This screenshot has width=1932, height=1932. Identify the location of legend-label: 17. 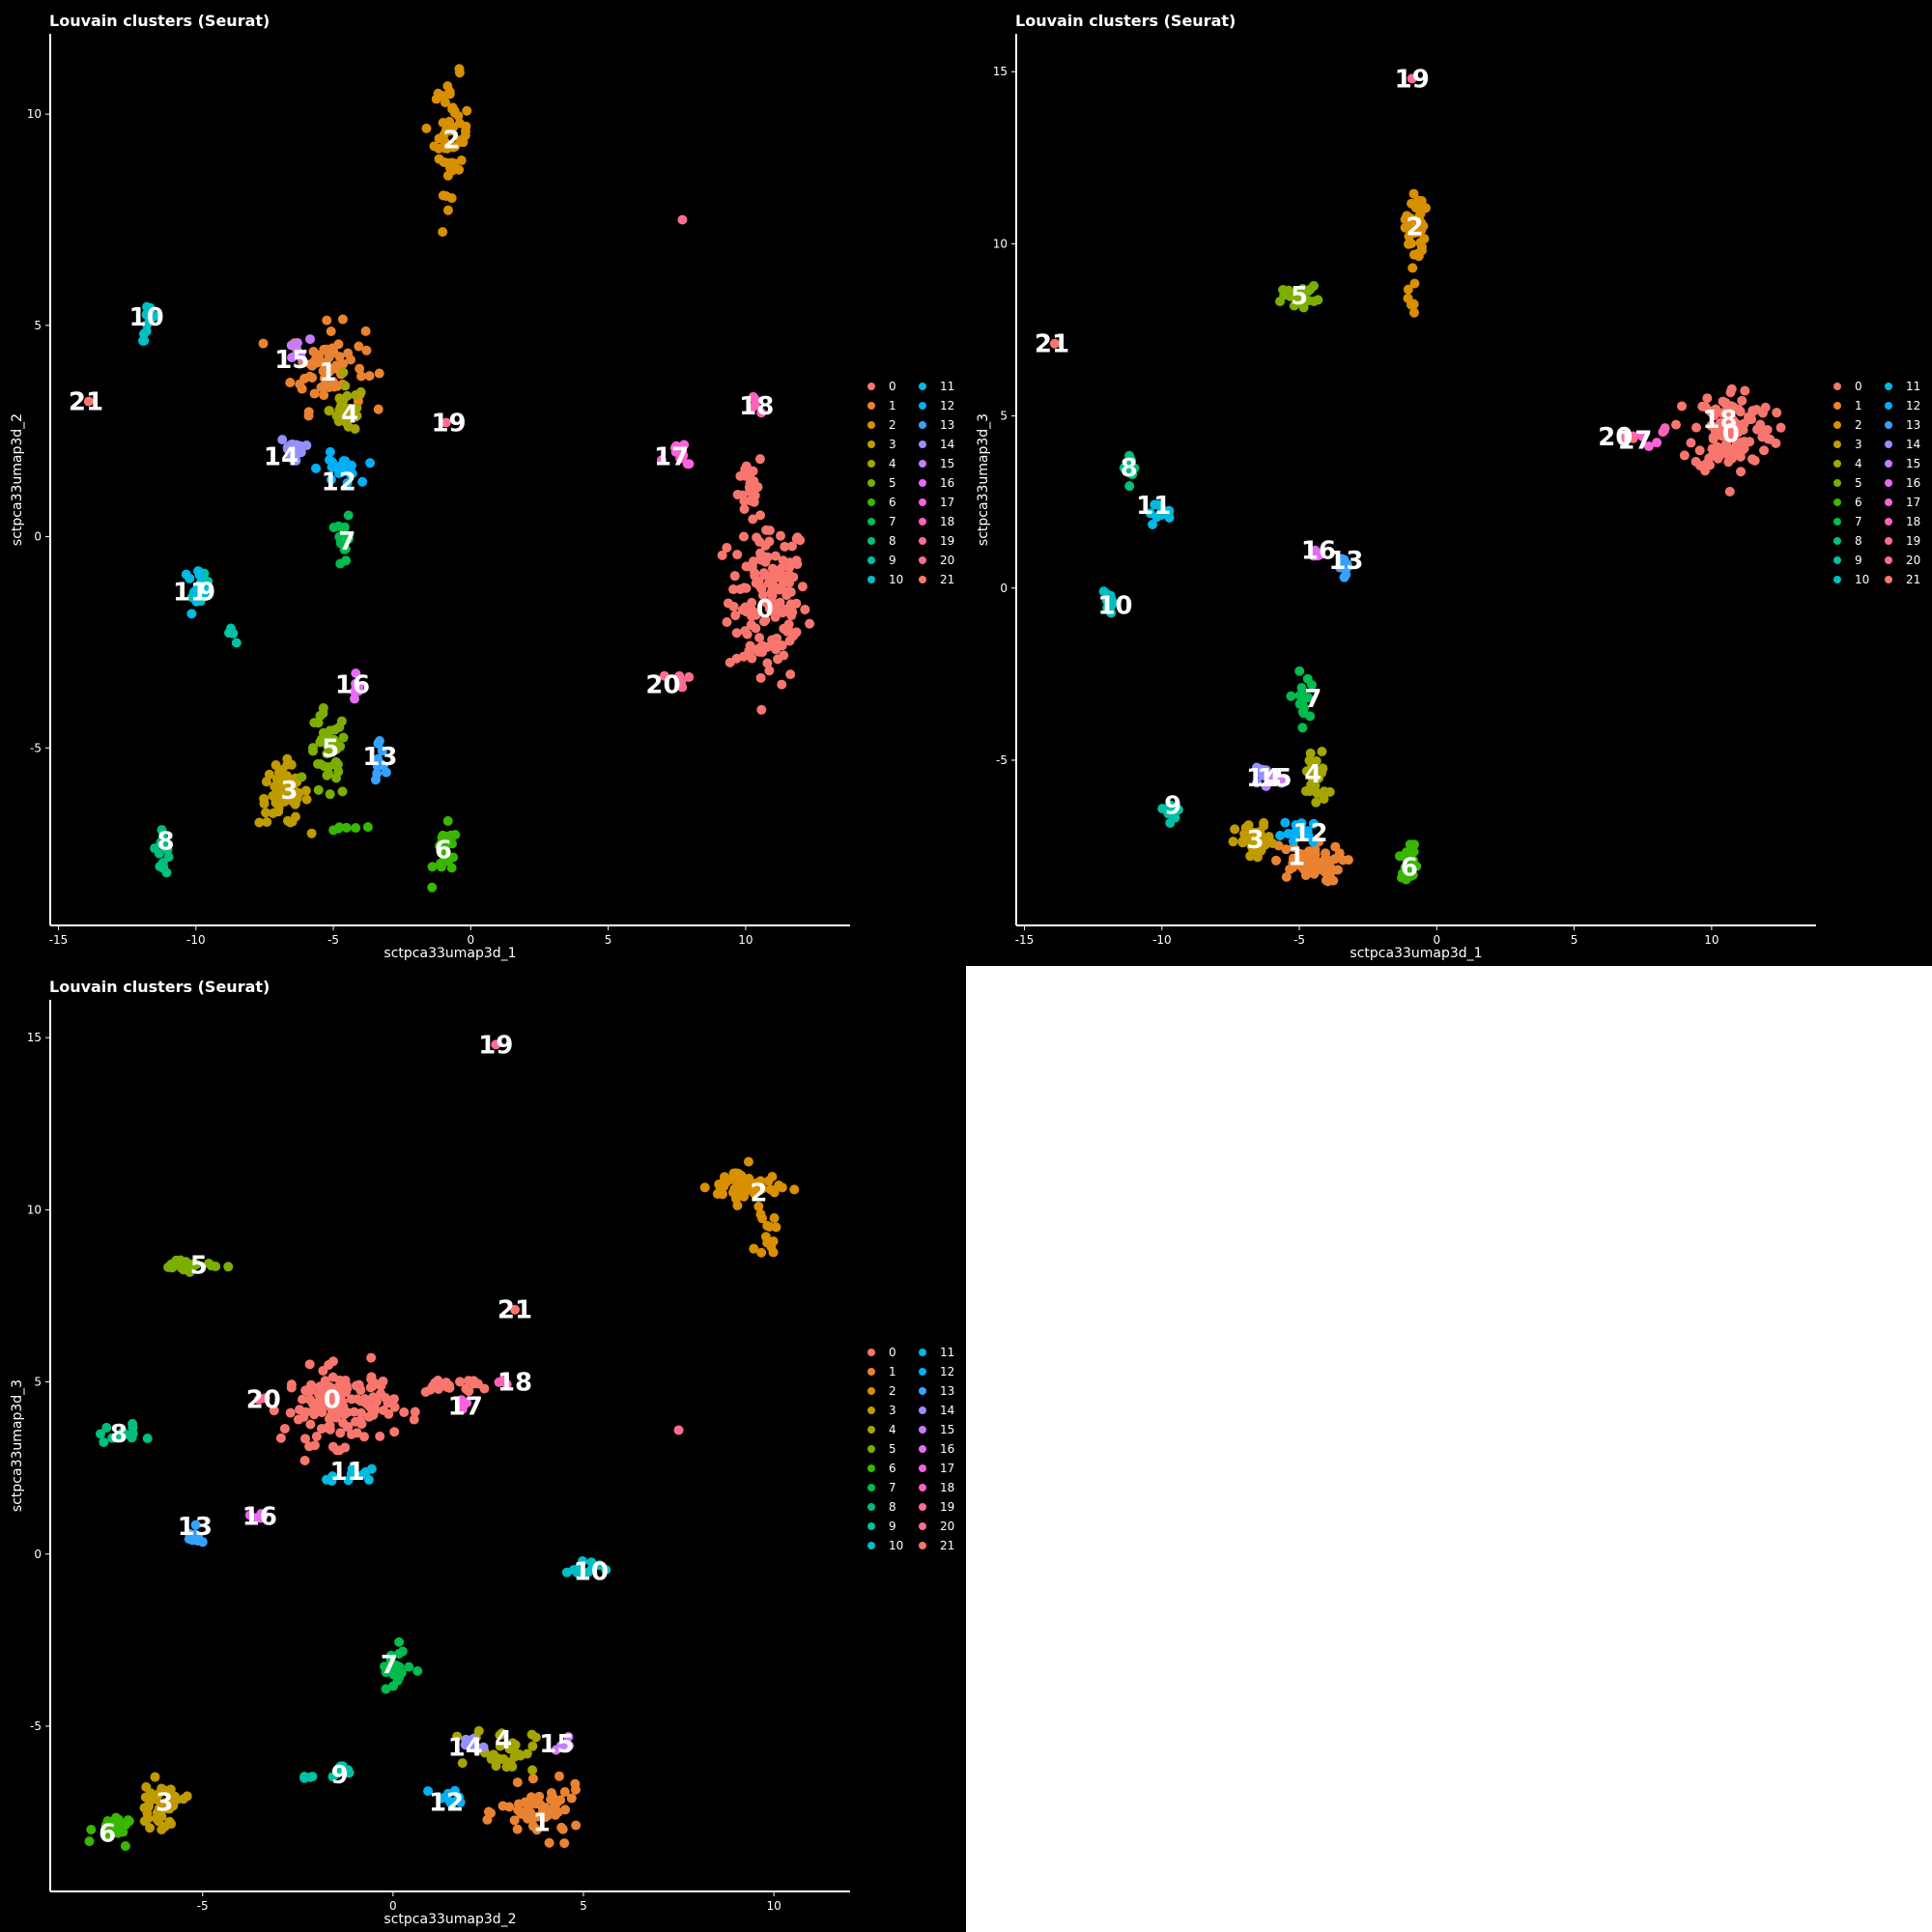
(1913, 502).